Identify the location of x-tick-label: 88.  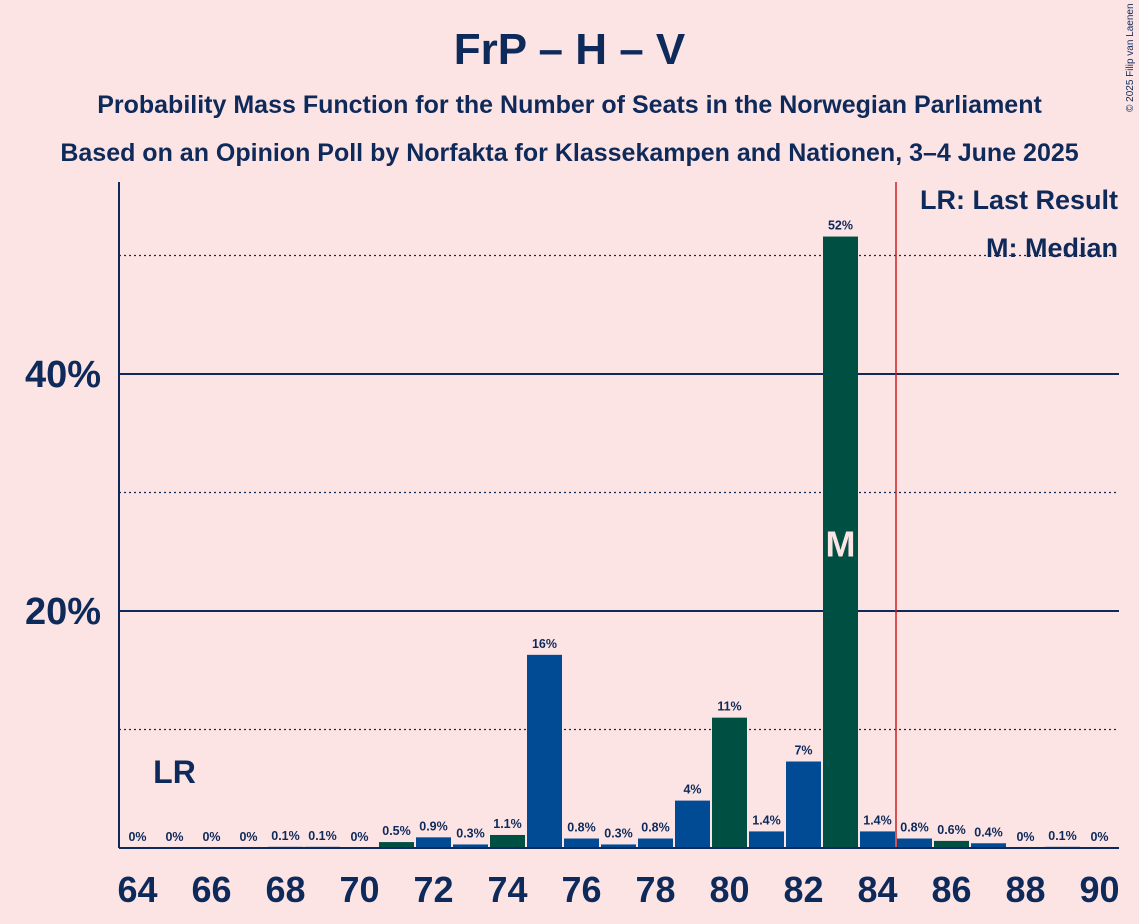
(1025, 889).